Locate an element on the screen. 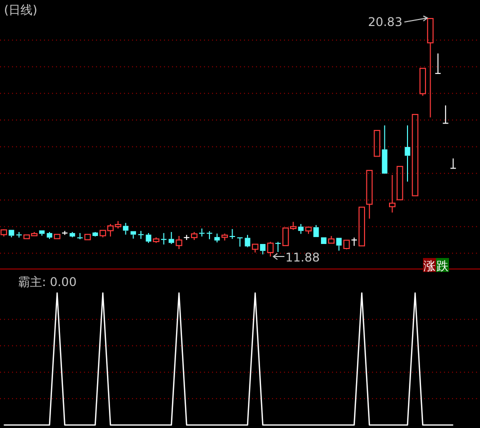 The image size is (480, 428). annotation: 20.83 is located at coordinates (385, 22).